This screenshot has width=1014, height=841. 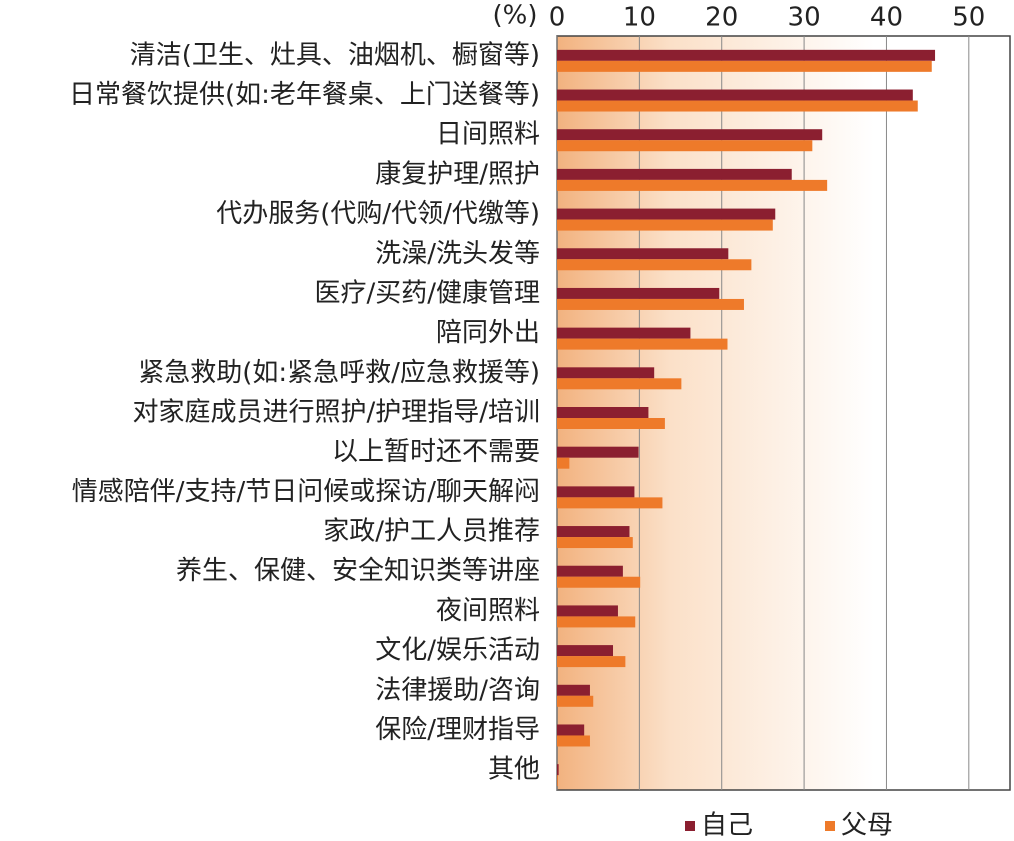 I want to click on y-tick-label: 对家庭成员进行照护/护理指导/培训, so click(x=336, y=413).